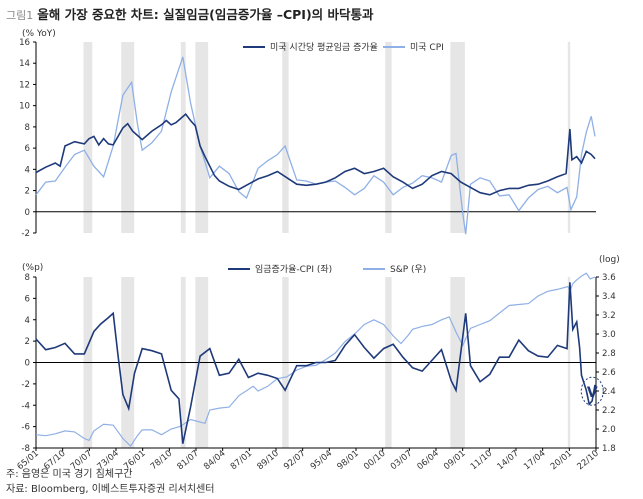 This screenshot has height=499, width=643. I want to click on bottom-right-tick-label: 1.8, so click(609, 449).